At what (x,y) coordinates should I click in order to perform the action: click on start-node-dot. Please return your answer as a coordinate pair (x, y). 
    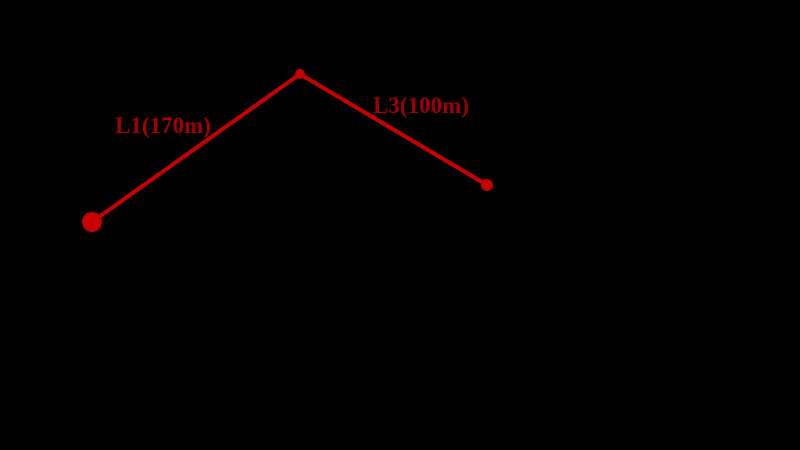
    Looking at the image, I should click on (92, 222).